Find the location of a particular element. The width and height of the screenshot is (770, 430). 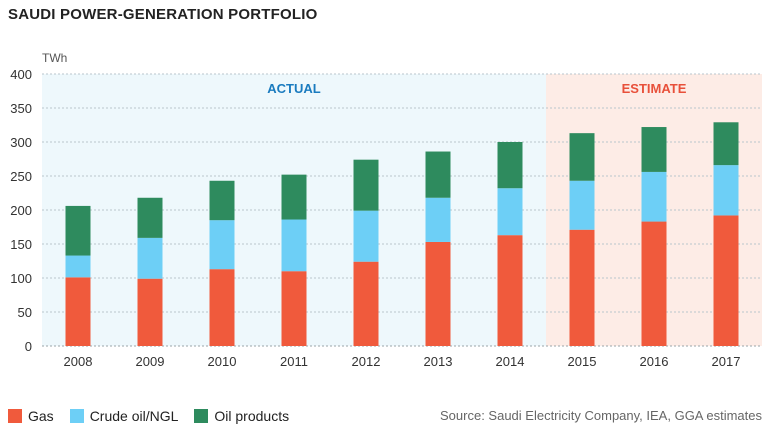

y-tick-label: 300 is located at coordinates (21, 142).